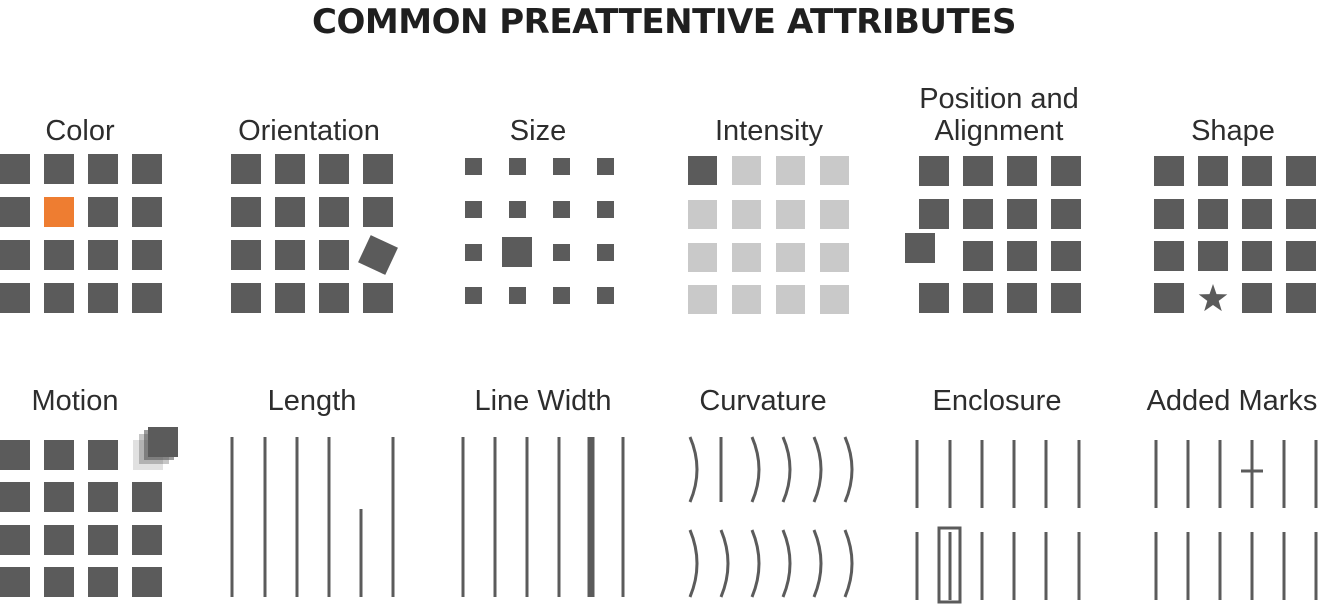  What do you see at coordinates (1236, 520) in the screenshot?
I see `addedmarks-panel` at bounding box center [1236, 520].